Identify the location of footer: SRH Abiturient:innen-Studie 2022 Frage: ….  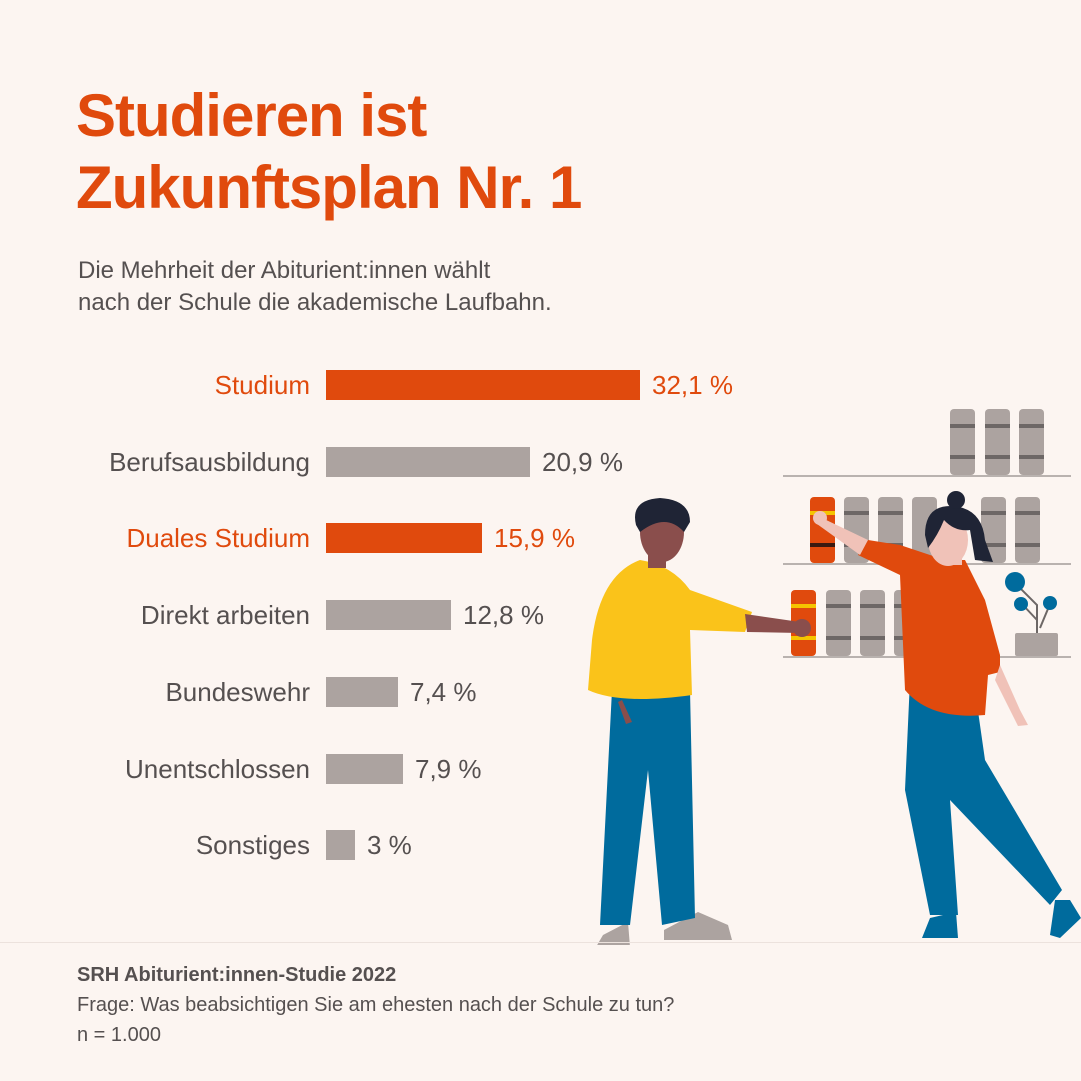
(375, 1005).